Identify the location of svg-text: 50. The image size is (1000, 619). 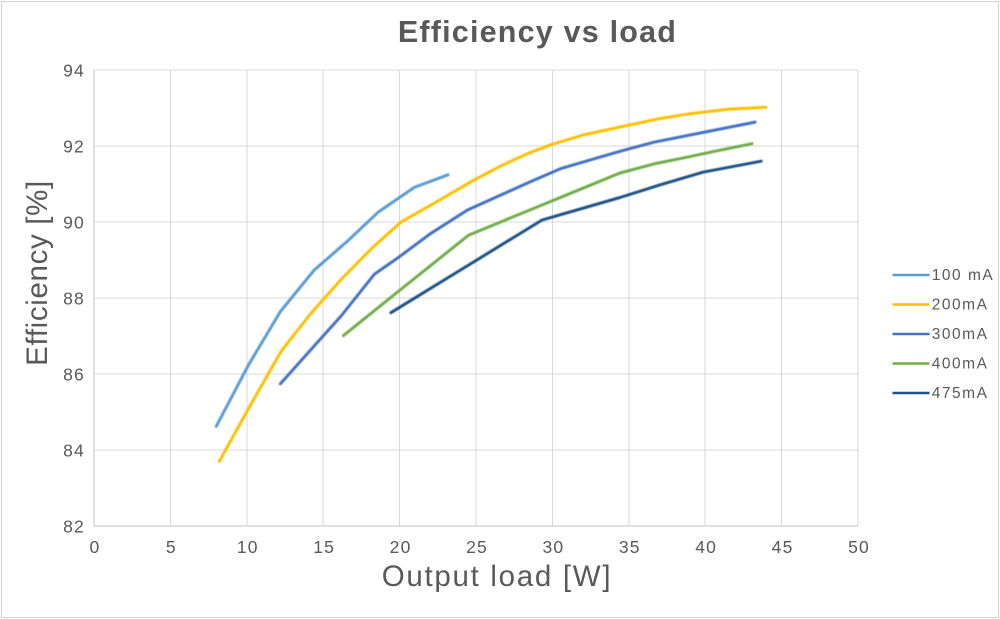
(859, 547).